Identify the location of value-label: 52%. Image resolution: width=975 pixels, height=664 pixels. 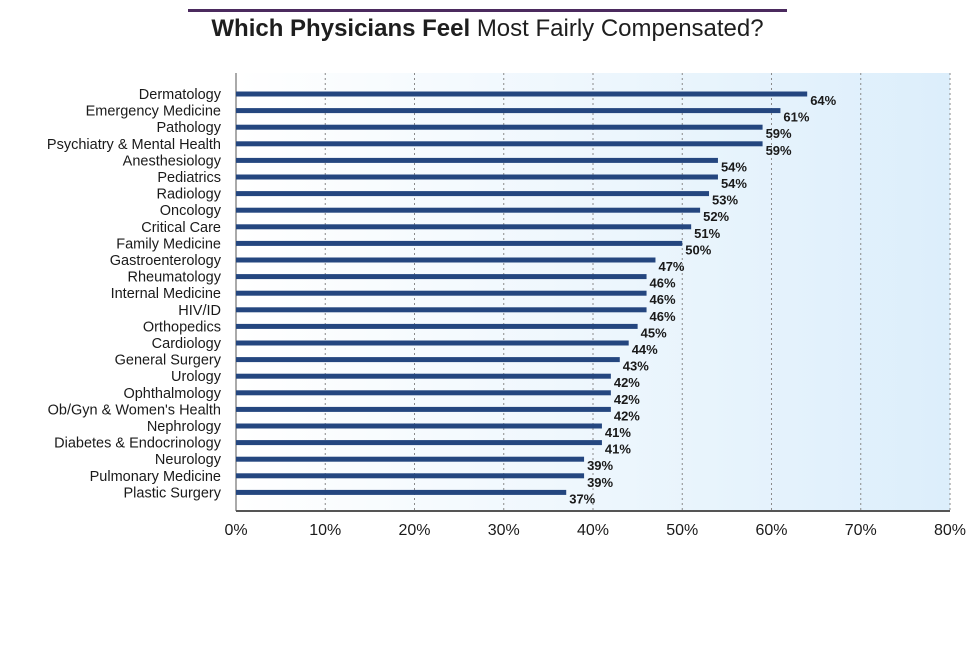
(716, 216).